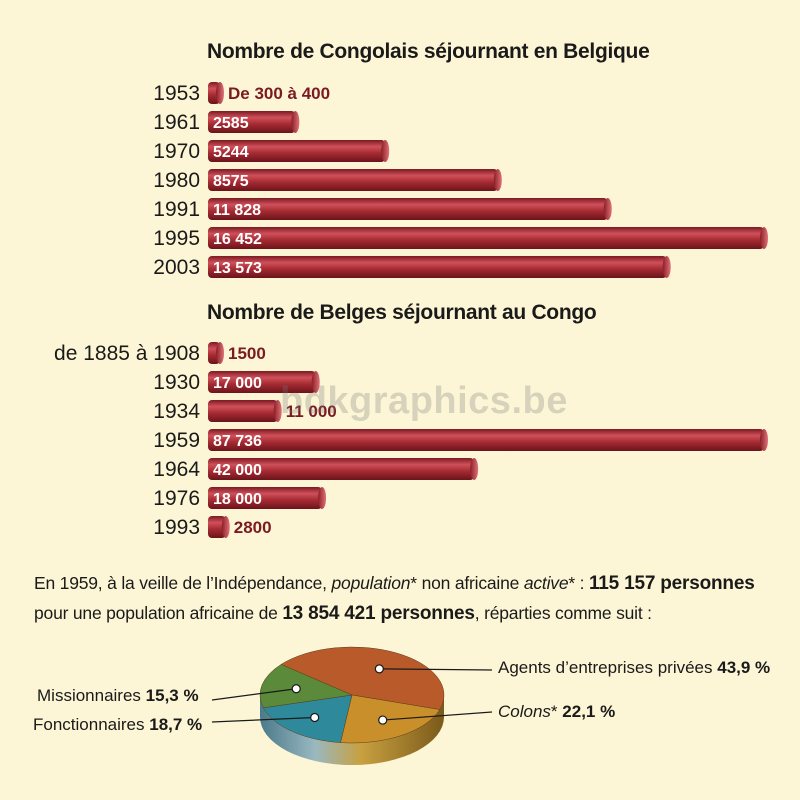  I want to click on pie-label-name: Colons, so click(524, 711).